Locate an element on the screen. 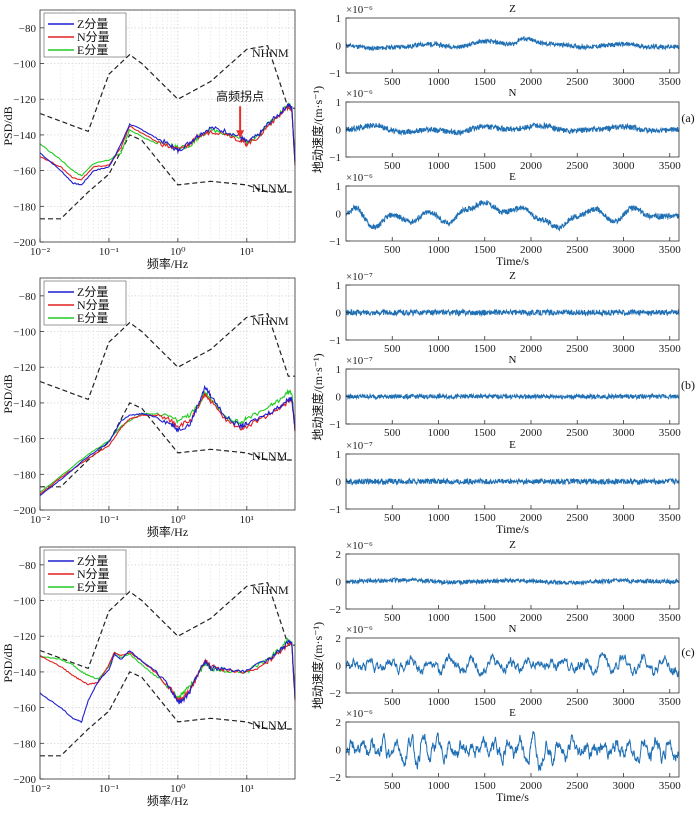 Image resolution: width=700 pixels, height=813 pixels. annotation-arrow-head is located at coordinates (240, 134).